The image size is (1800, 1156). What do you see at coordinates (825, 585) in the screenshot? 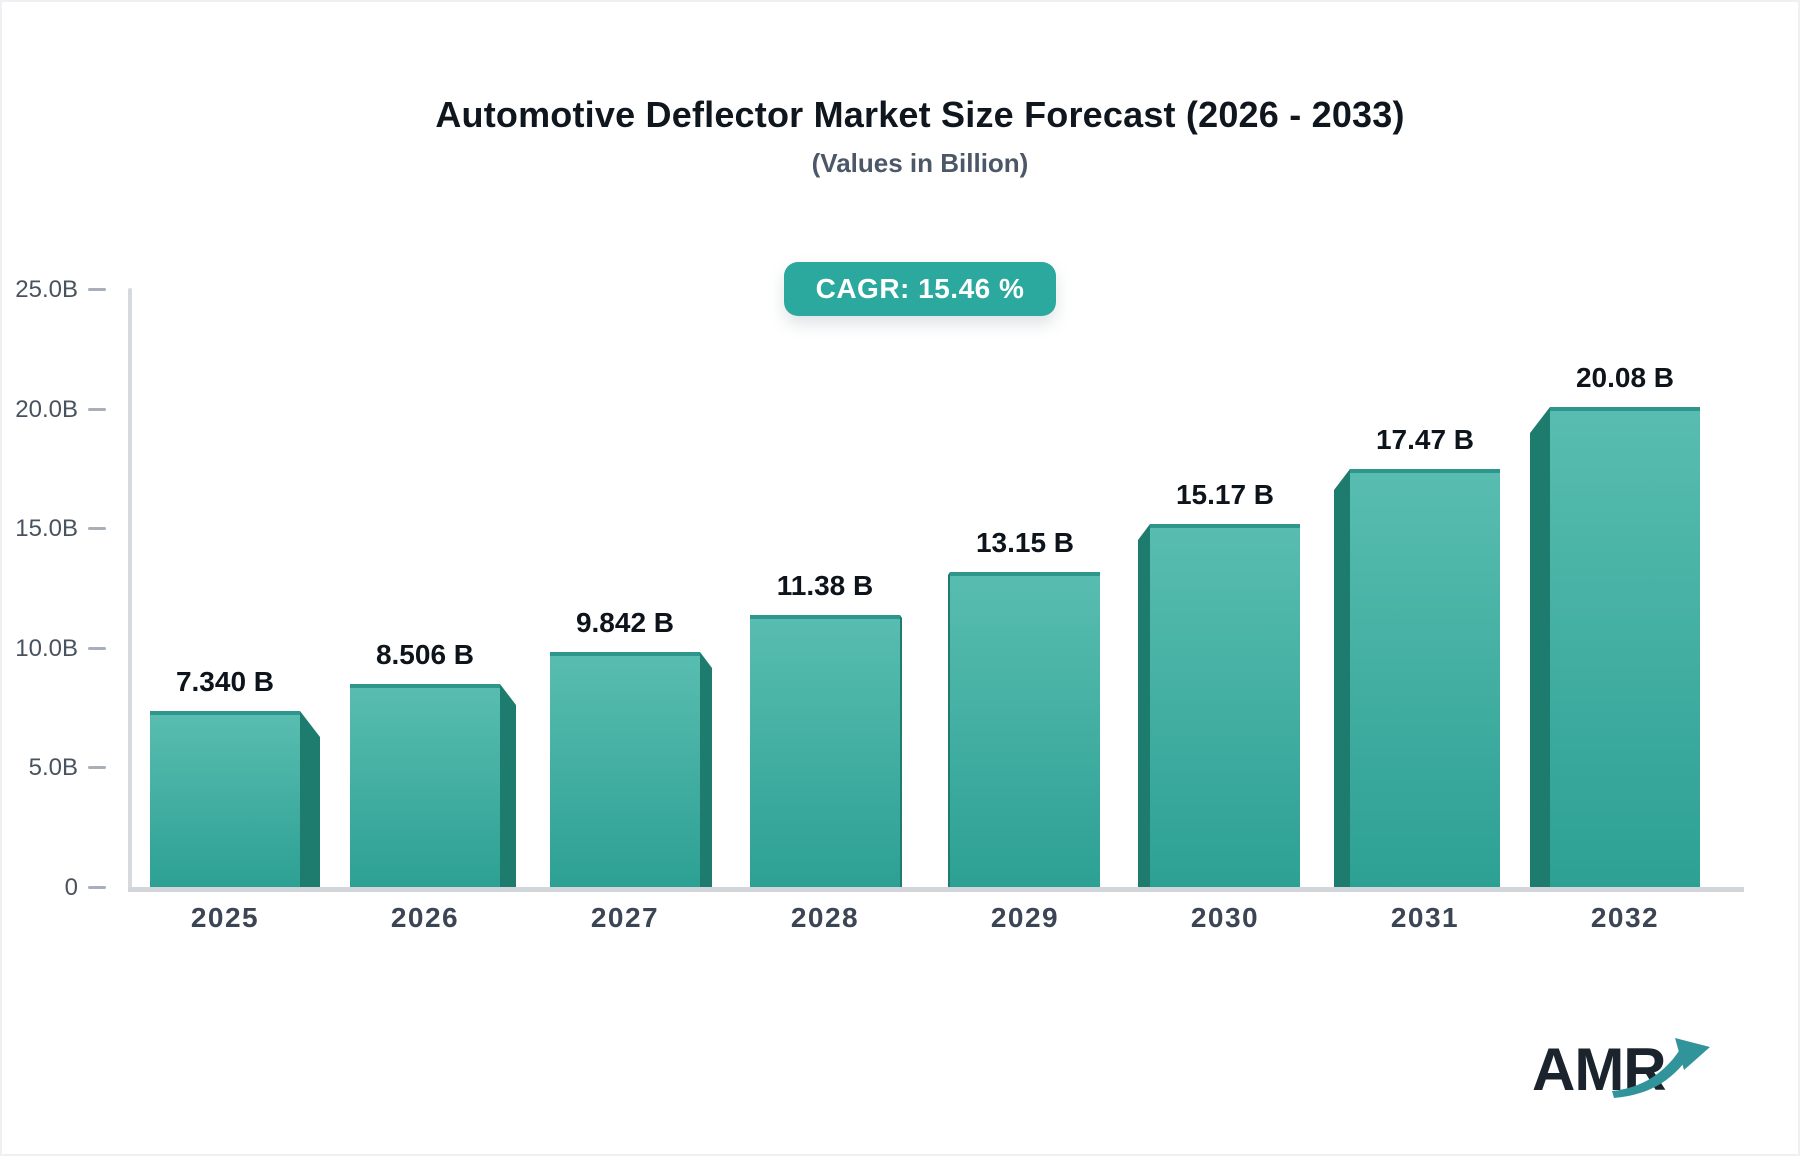
I see `bar-value-label: 11.38 B` at bounding box center [825, 585].